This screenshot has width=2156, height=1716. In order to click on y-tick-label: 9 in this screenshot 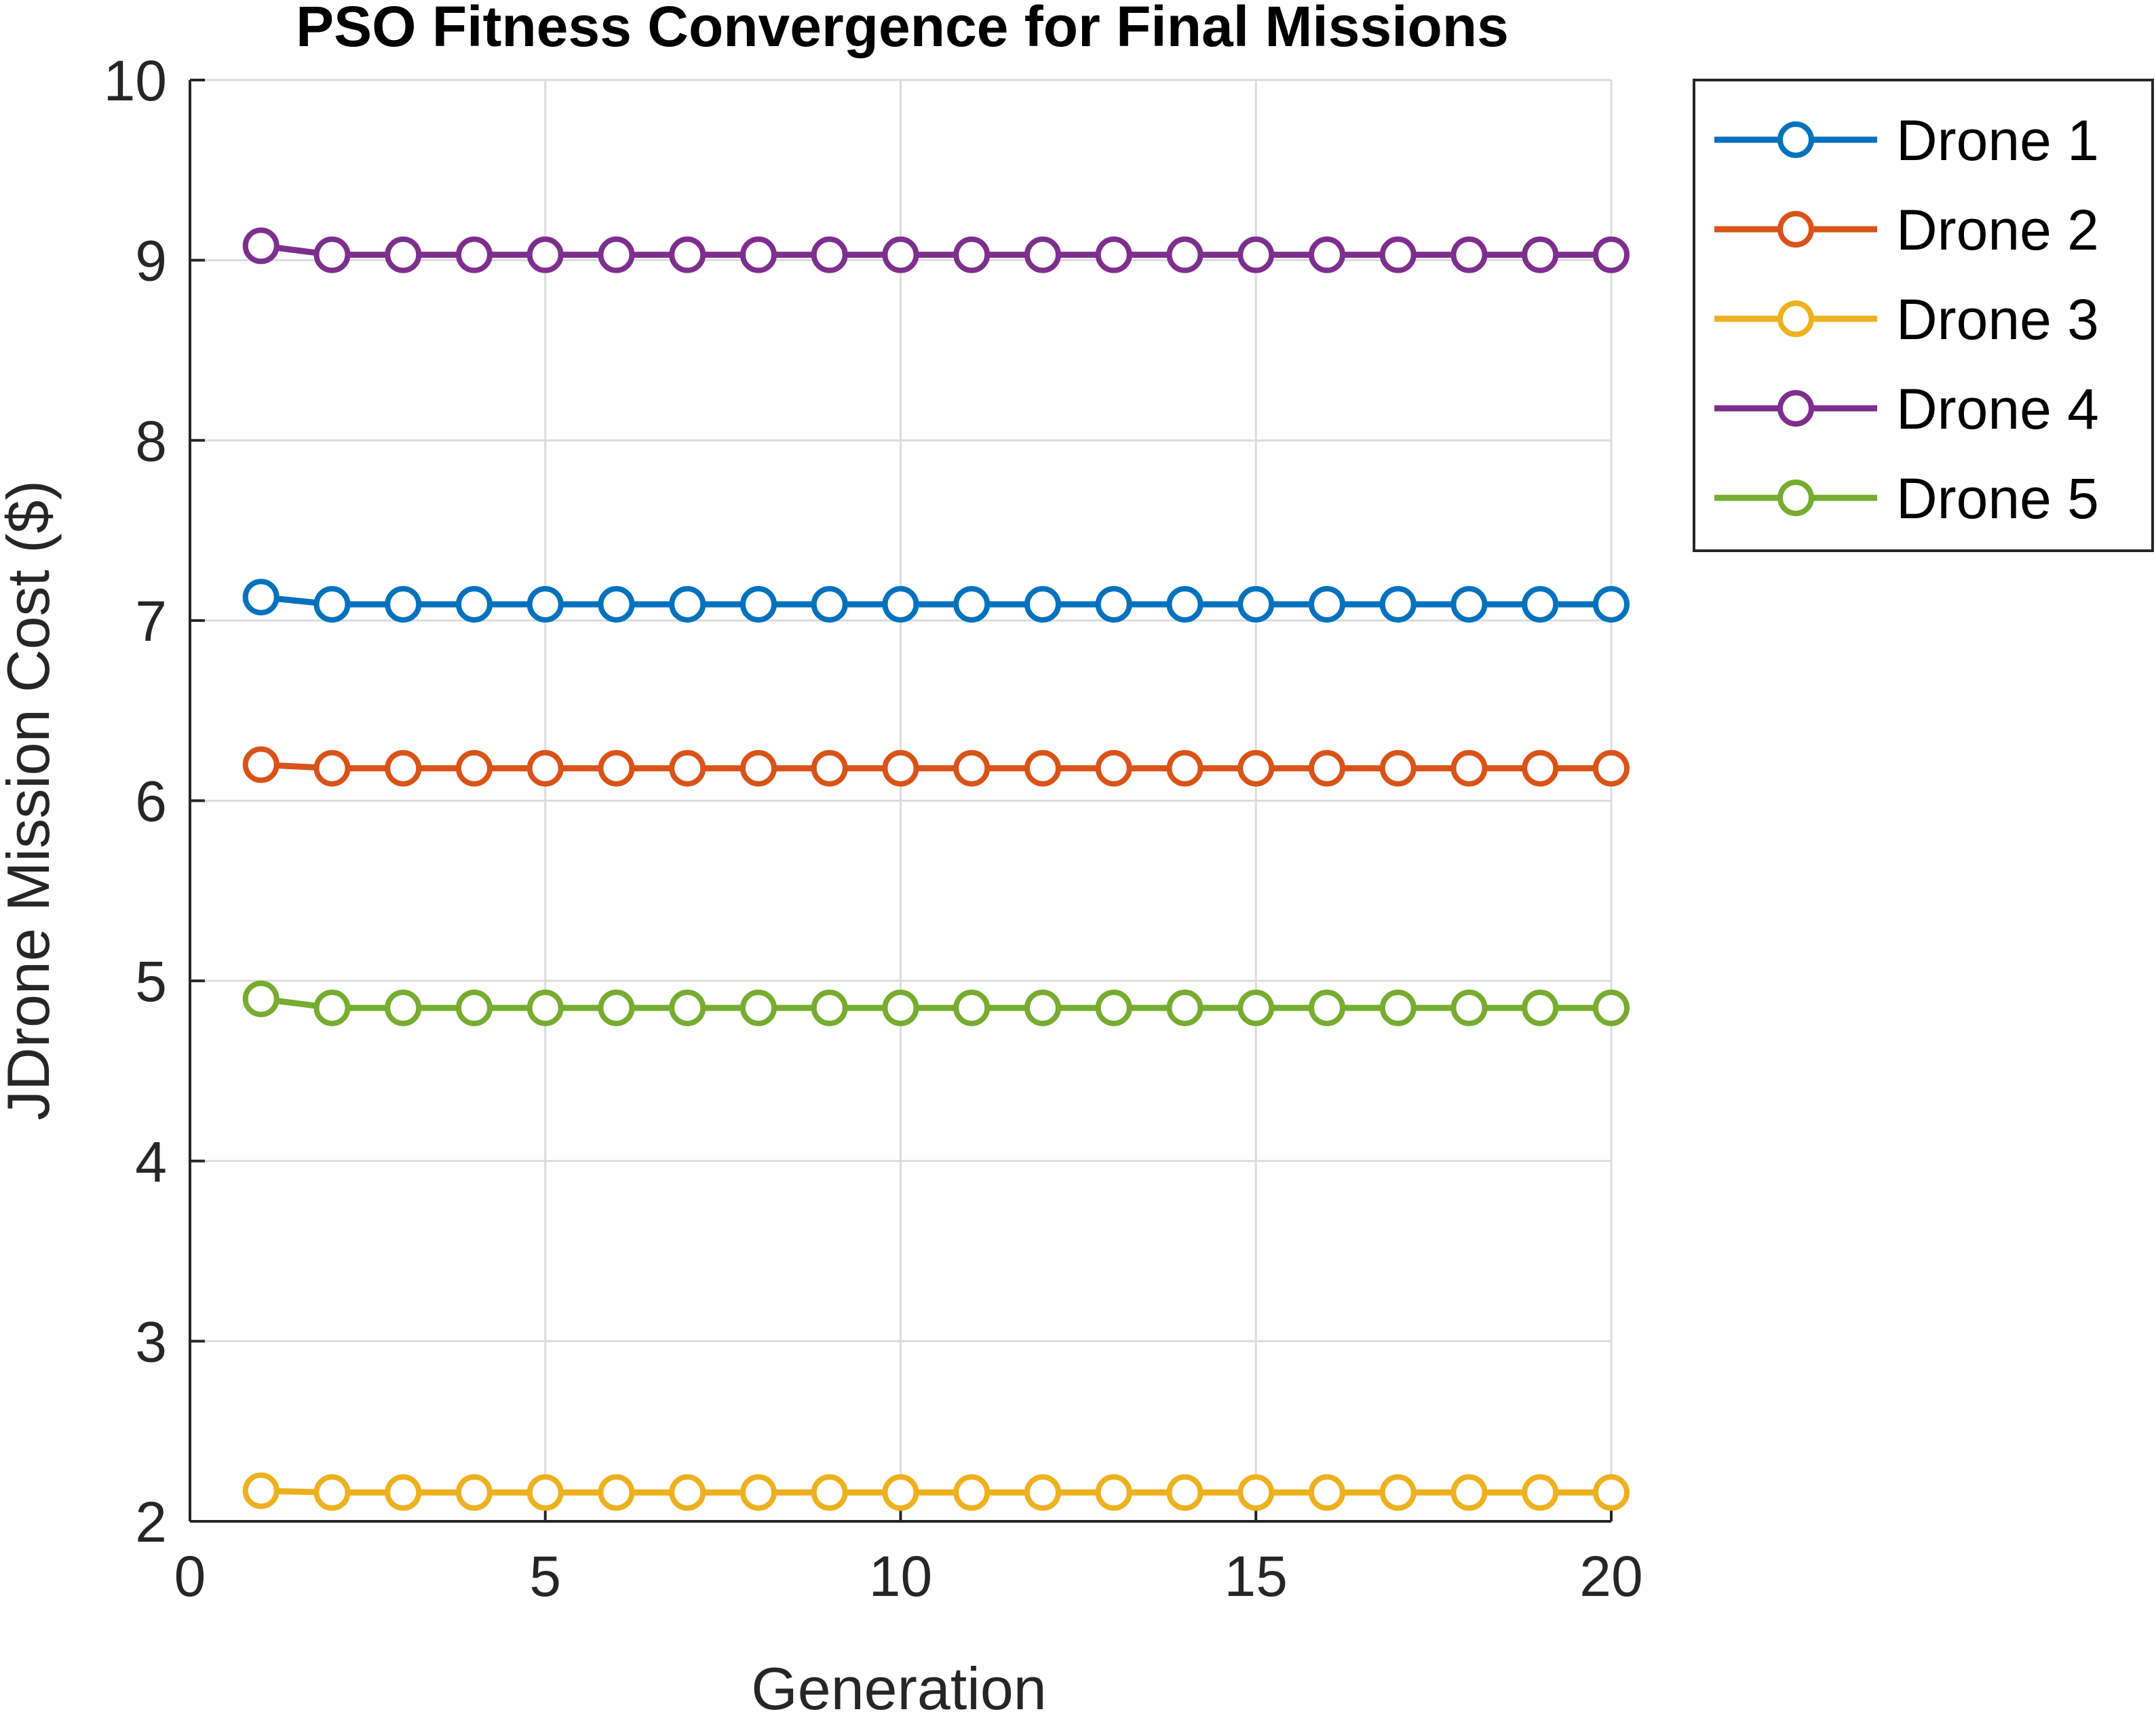, I will do `click(151, 261)`.